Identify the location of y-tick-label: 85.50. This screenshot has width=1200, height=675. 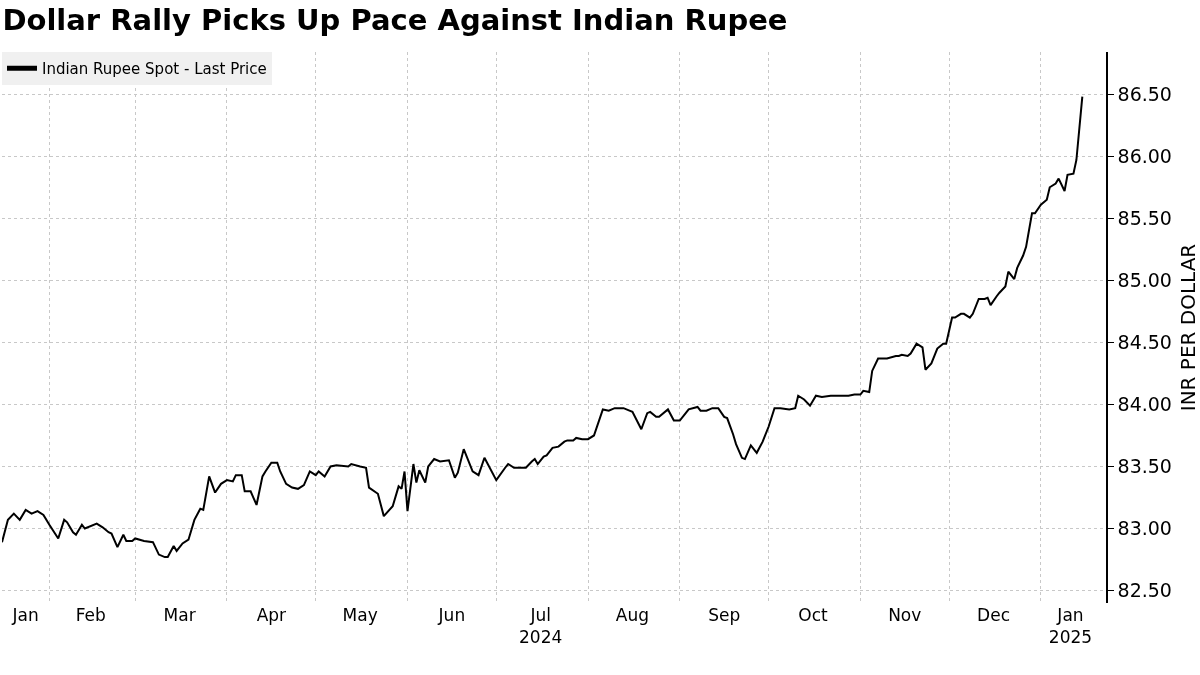
(1144, 217).